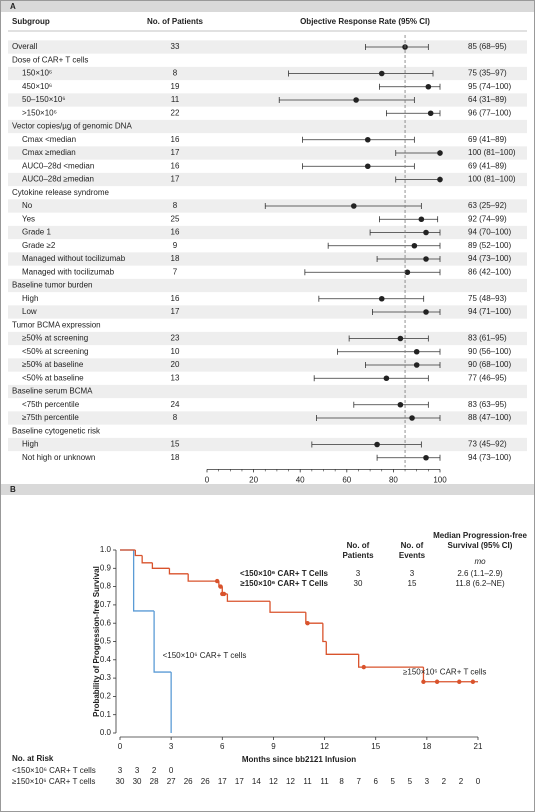 Image resolution: width=535 pixels, height=812 pixels. I want to click on column-header: No. of Patients, so click(175, 21).